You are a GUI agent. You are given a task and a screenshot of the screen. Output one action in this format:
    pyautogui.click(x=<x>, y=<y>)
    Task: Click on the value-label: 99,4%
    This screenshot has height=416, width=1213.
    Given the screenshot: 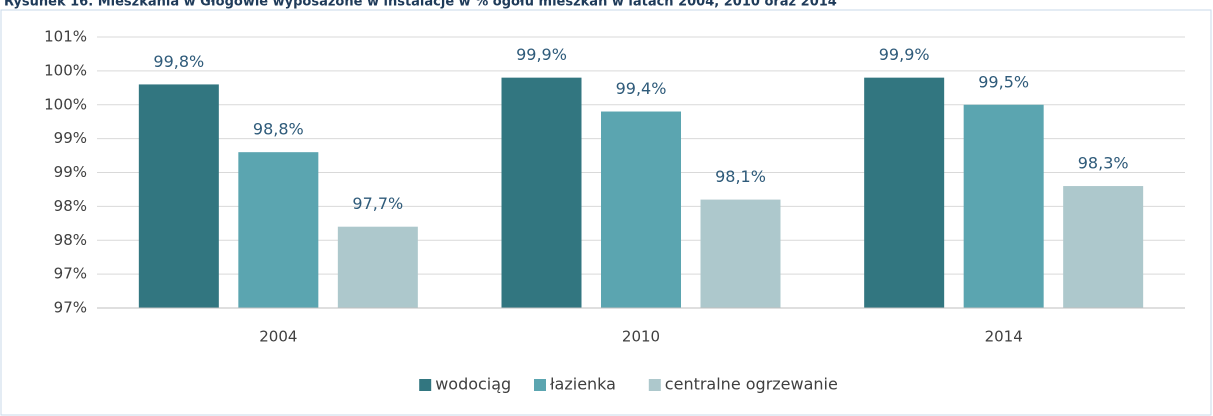 What is the action you would take?
    pyautogui.click(x=641, y=88)
    